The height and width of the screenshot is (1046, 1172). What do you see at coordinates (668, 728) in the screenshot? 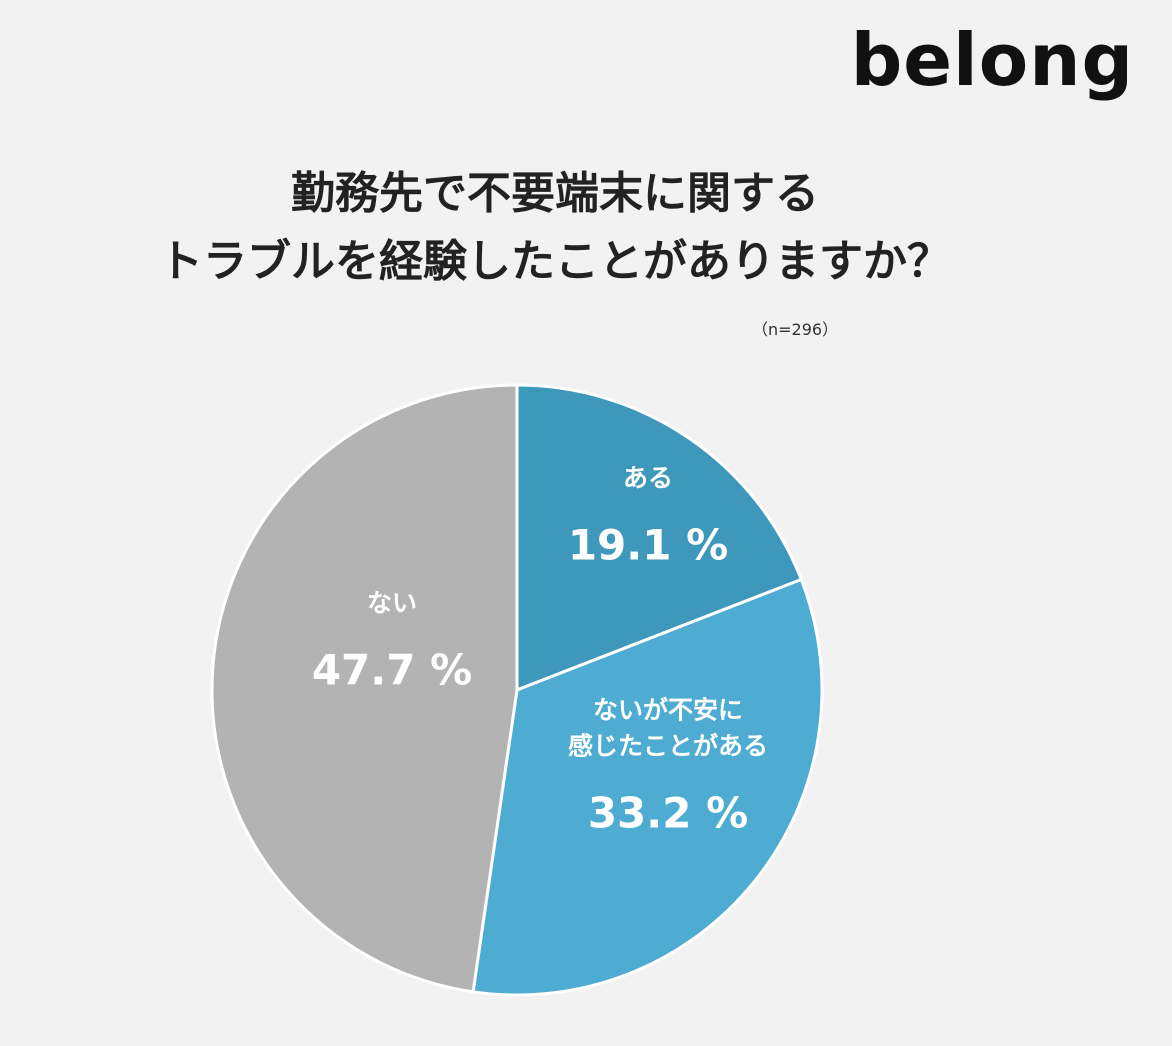
I see `category-label: ないが不安に 感じたことがある` at bounding box center [668, 728].